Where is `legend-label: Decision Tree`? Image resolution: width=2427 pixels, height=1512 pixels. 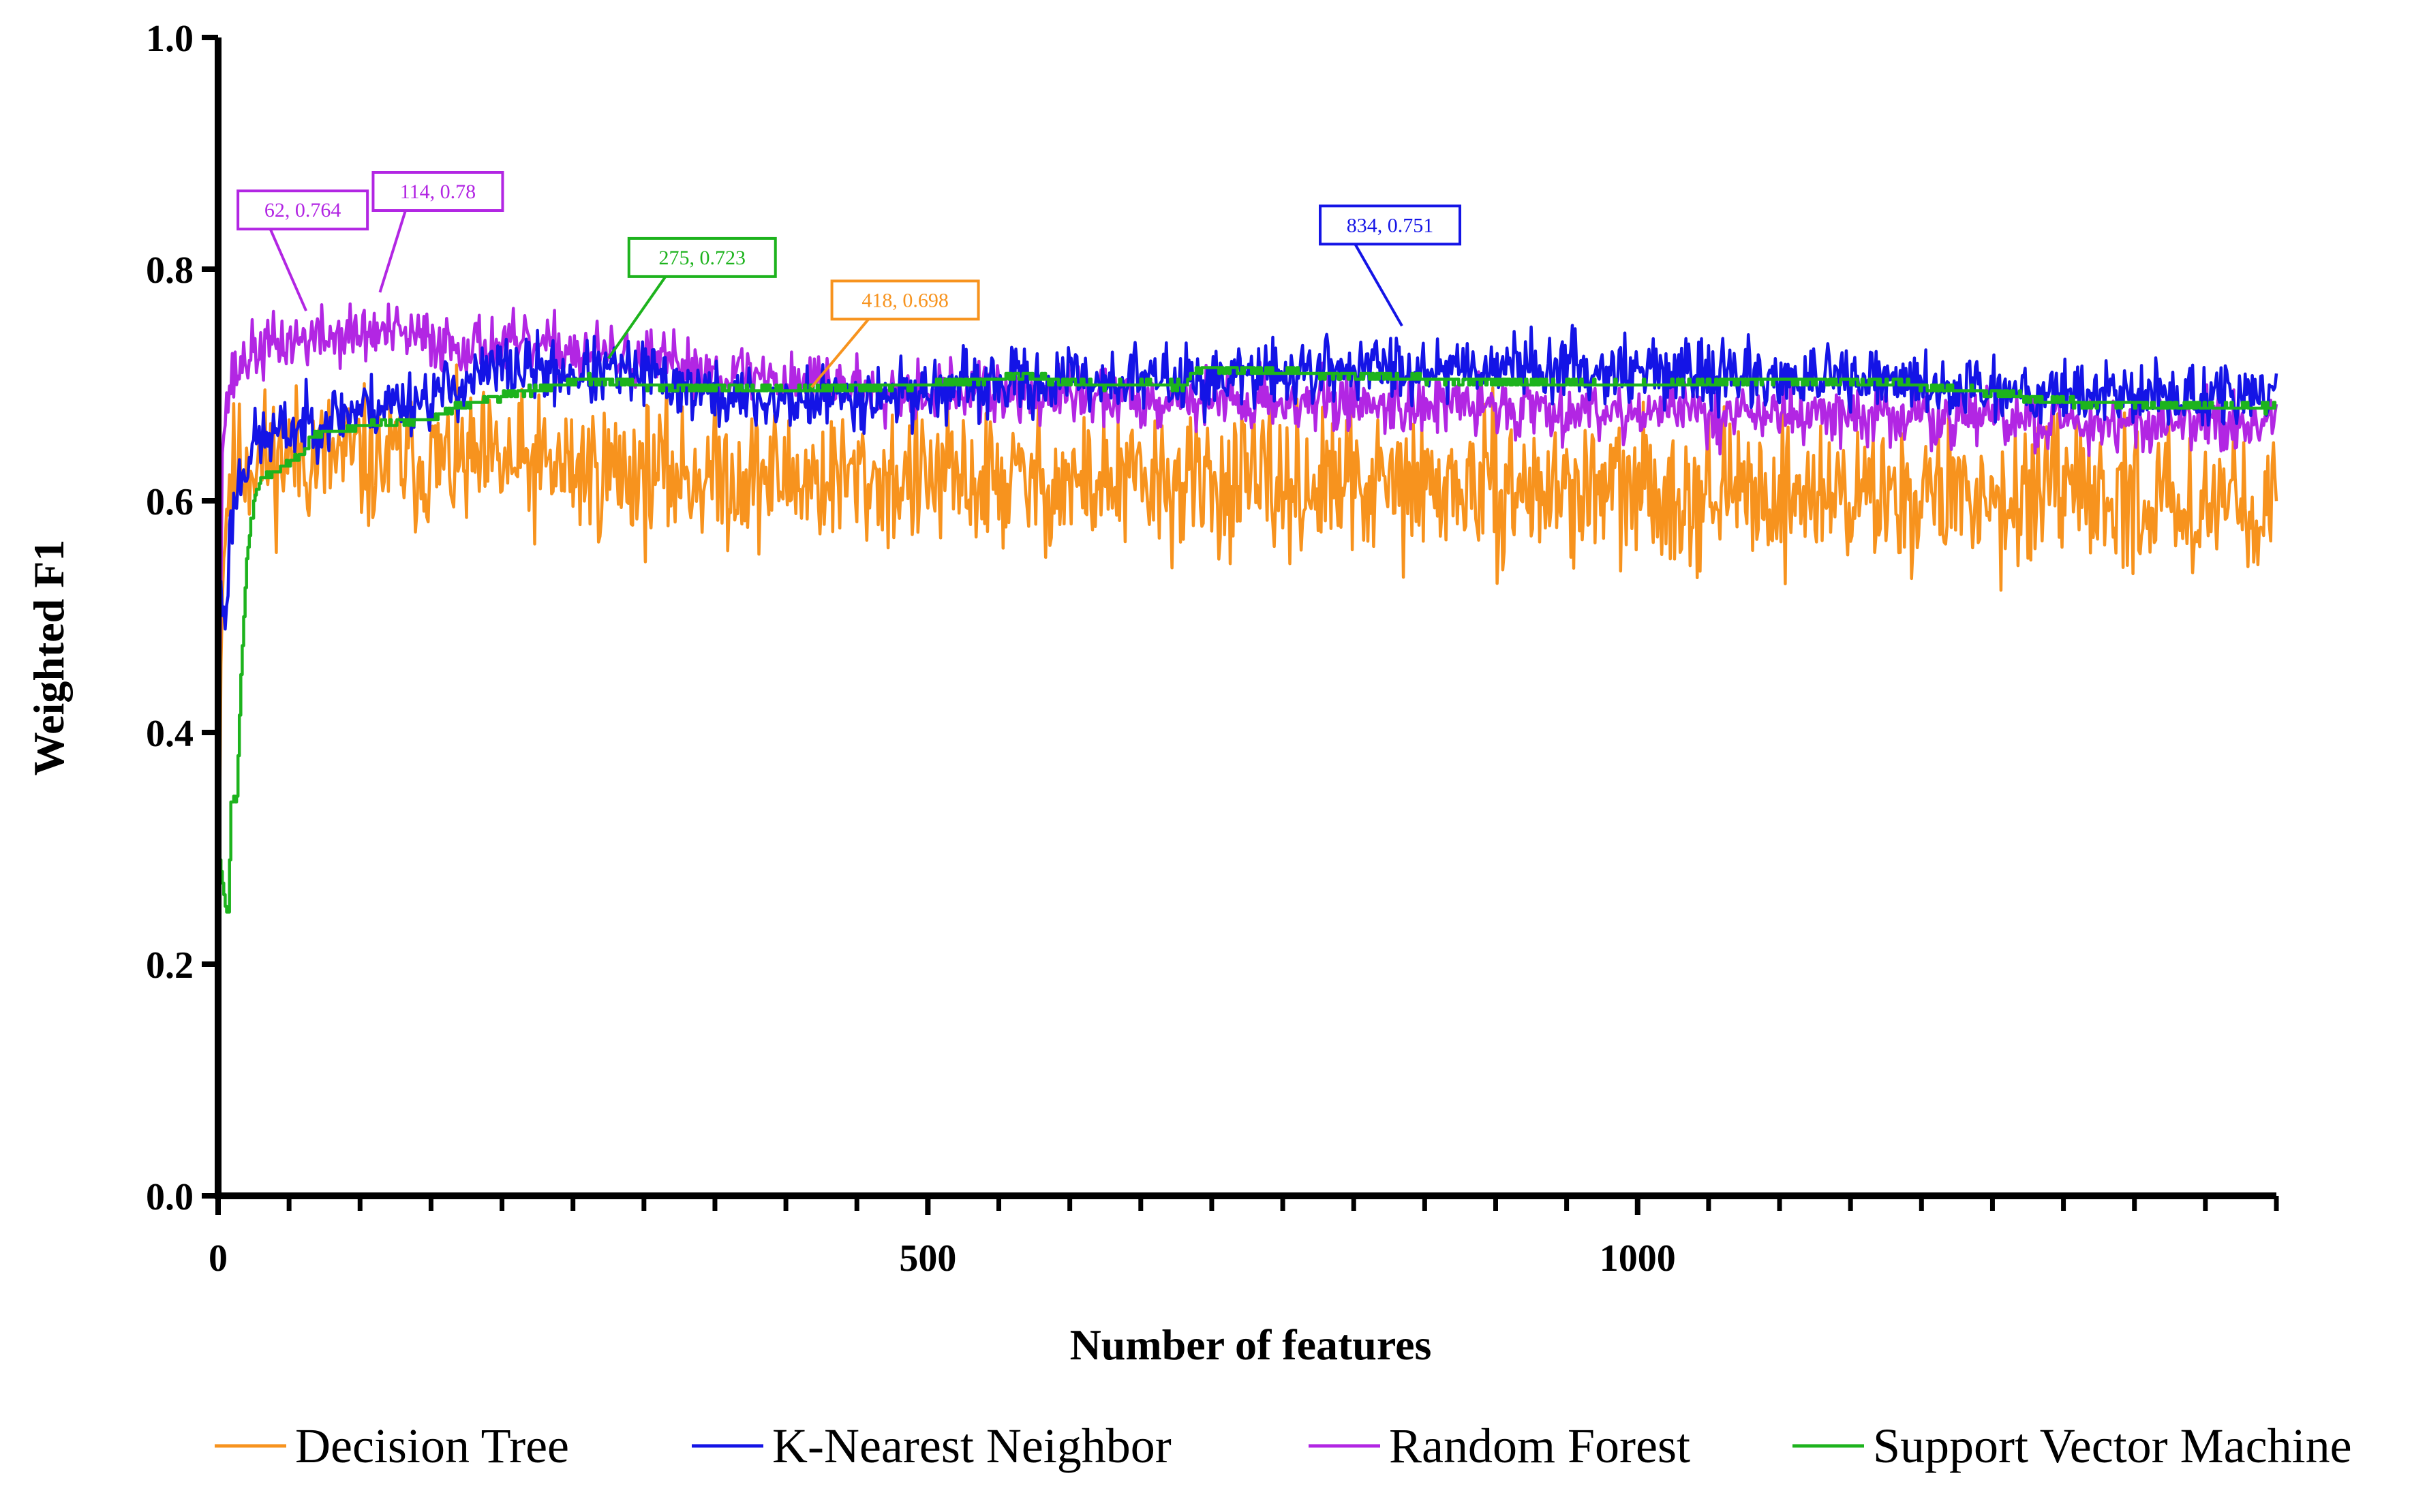
legend-label: Decision Tree is located at coordinates (432, 1446).